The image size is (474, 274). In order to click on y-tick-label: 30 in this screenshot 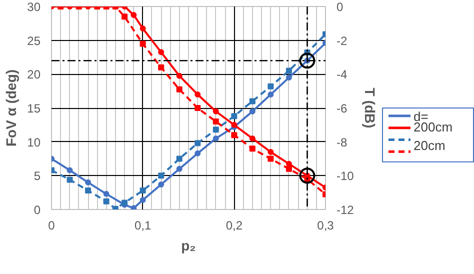, I will do `click(34, 7)`.